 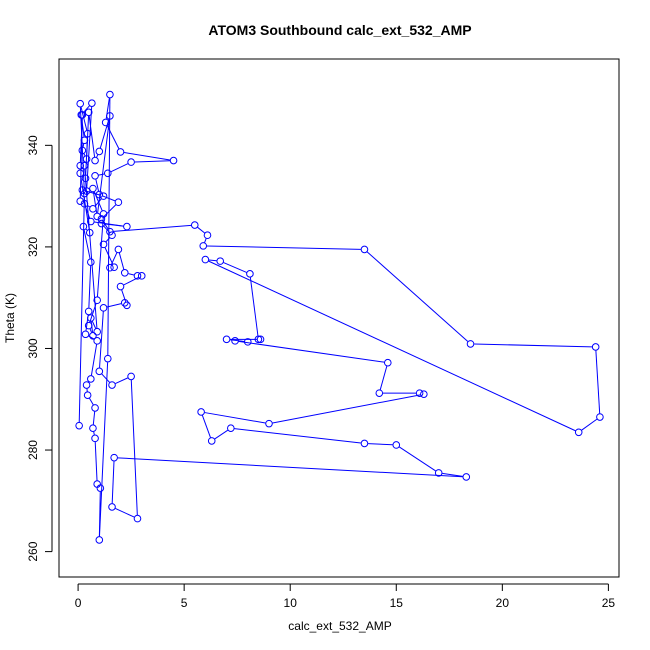 I want to click on x-axis: 0 5 10 15 20 25, so click(x=345, y=596).